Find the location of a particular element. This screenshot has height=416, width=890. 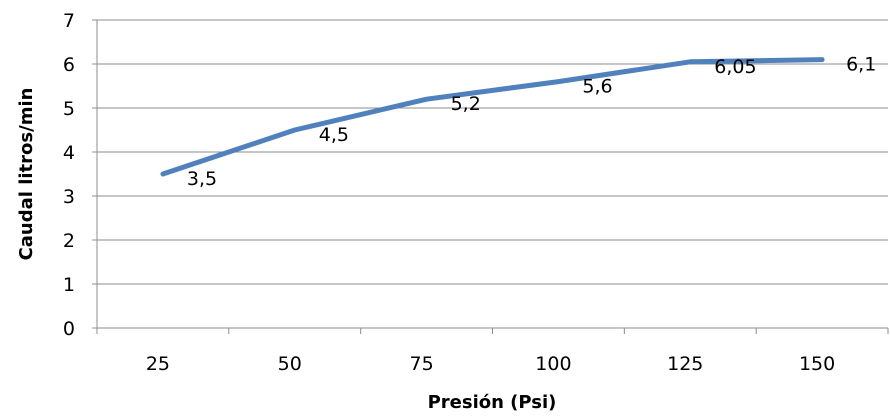

y-tick-label: 0 is located at coordinates (69, 329).